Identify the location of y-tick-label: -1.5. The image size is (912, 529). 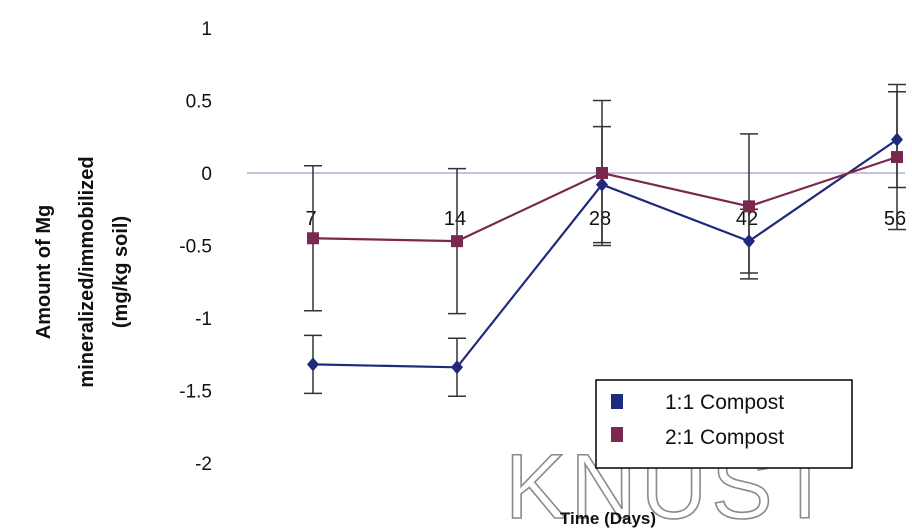
(195, 392).